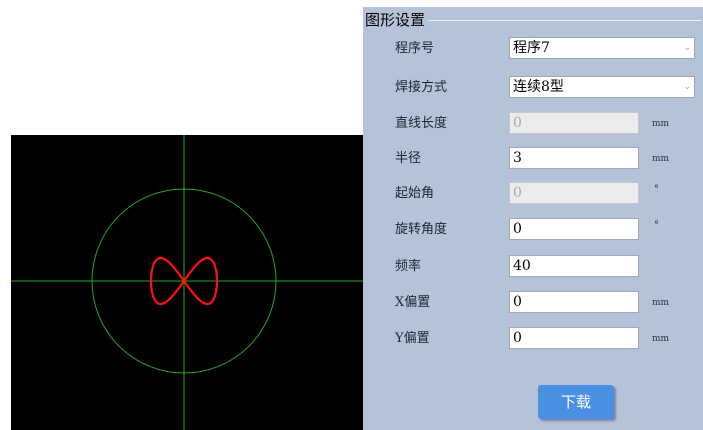 Image resolution: width=703 pixels, height=430 pixels. I want to click on rotation-angle-input: 0, so click(574, 229).